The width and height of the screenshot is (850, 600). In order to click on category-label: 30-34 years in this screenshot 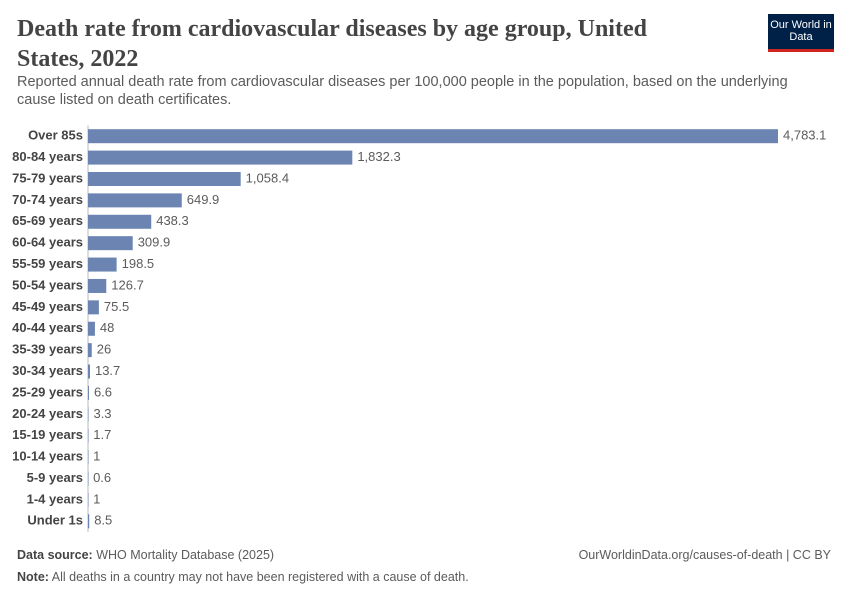, I will do `click(47, 370)`.